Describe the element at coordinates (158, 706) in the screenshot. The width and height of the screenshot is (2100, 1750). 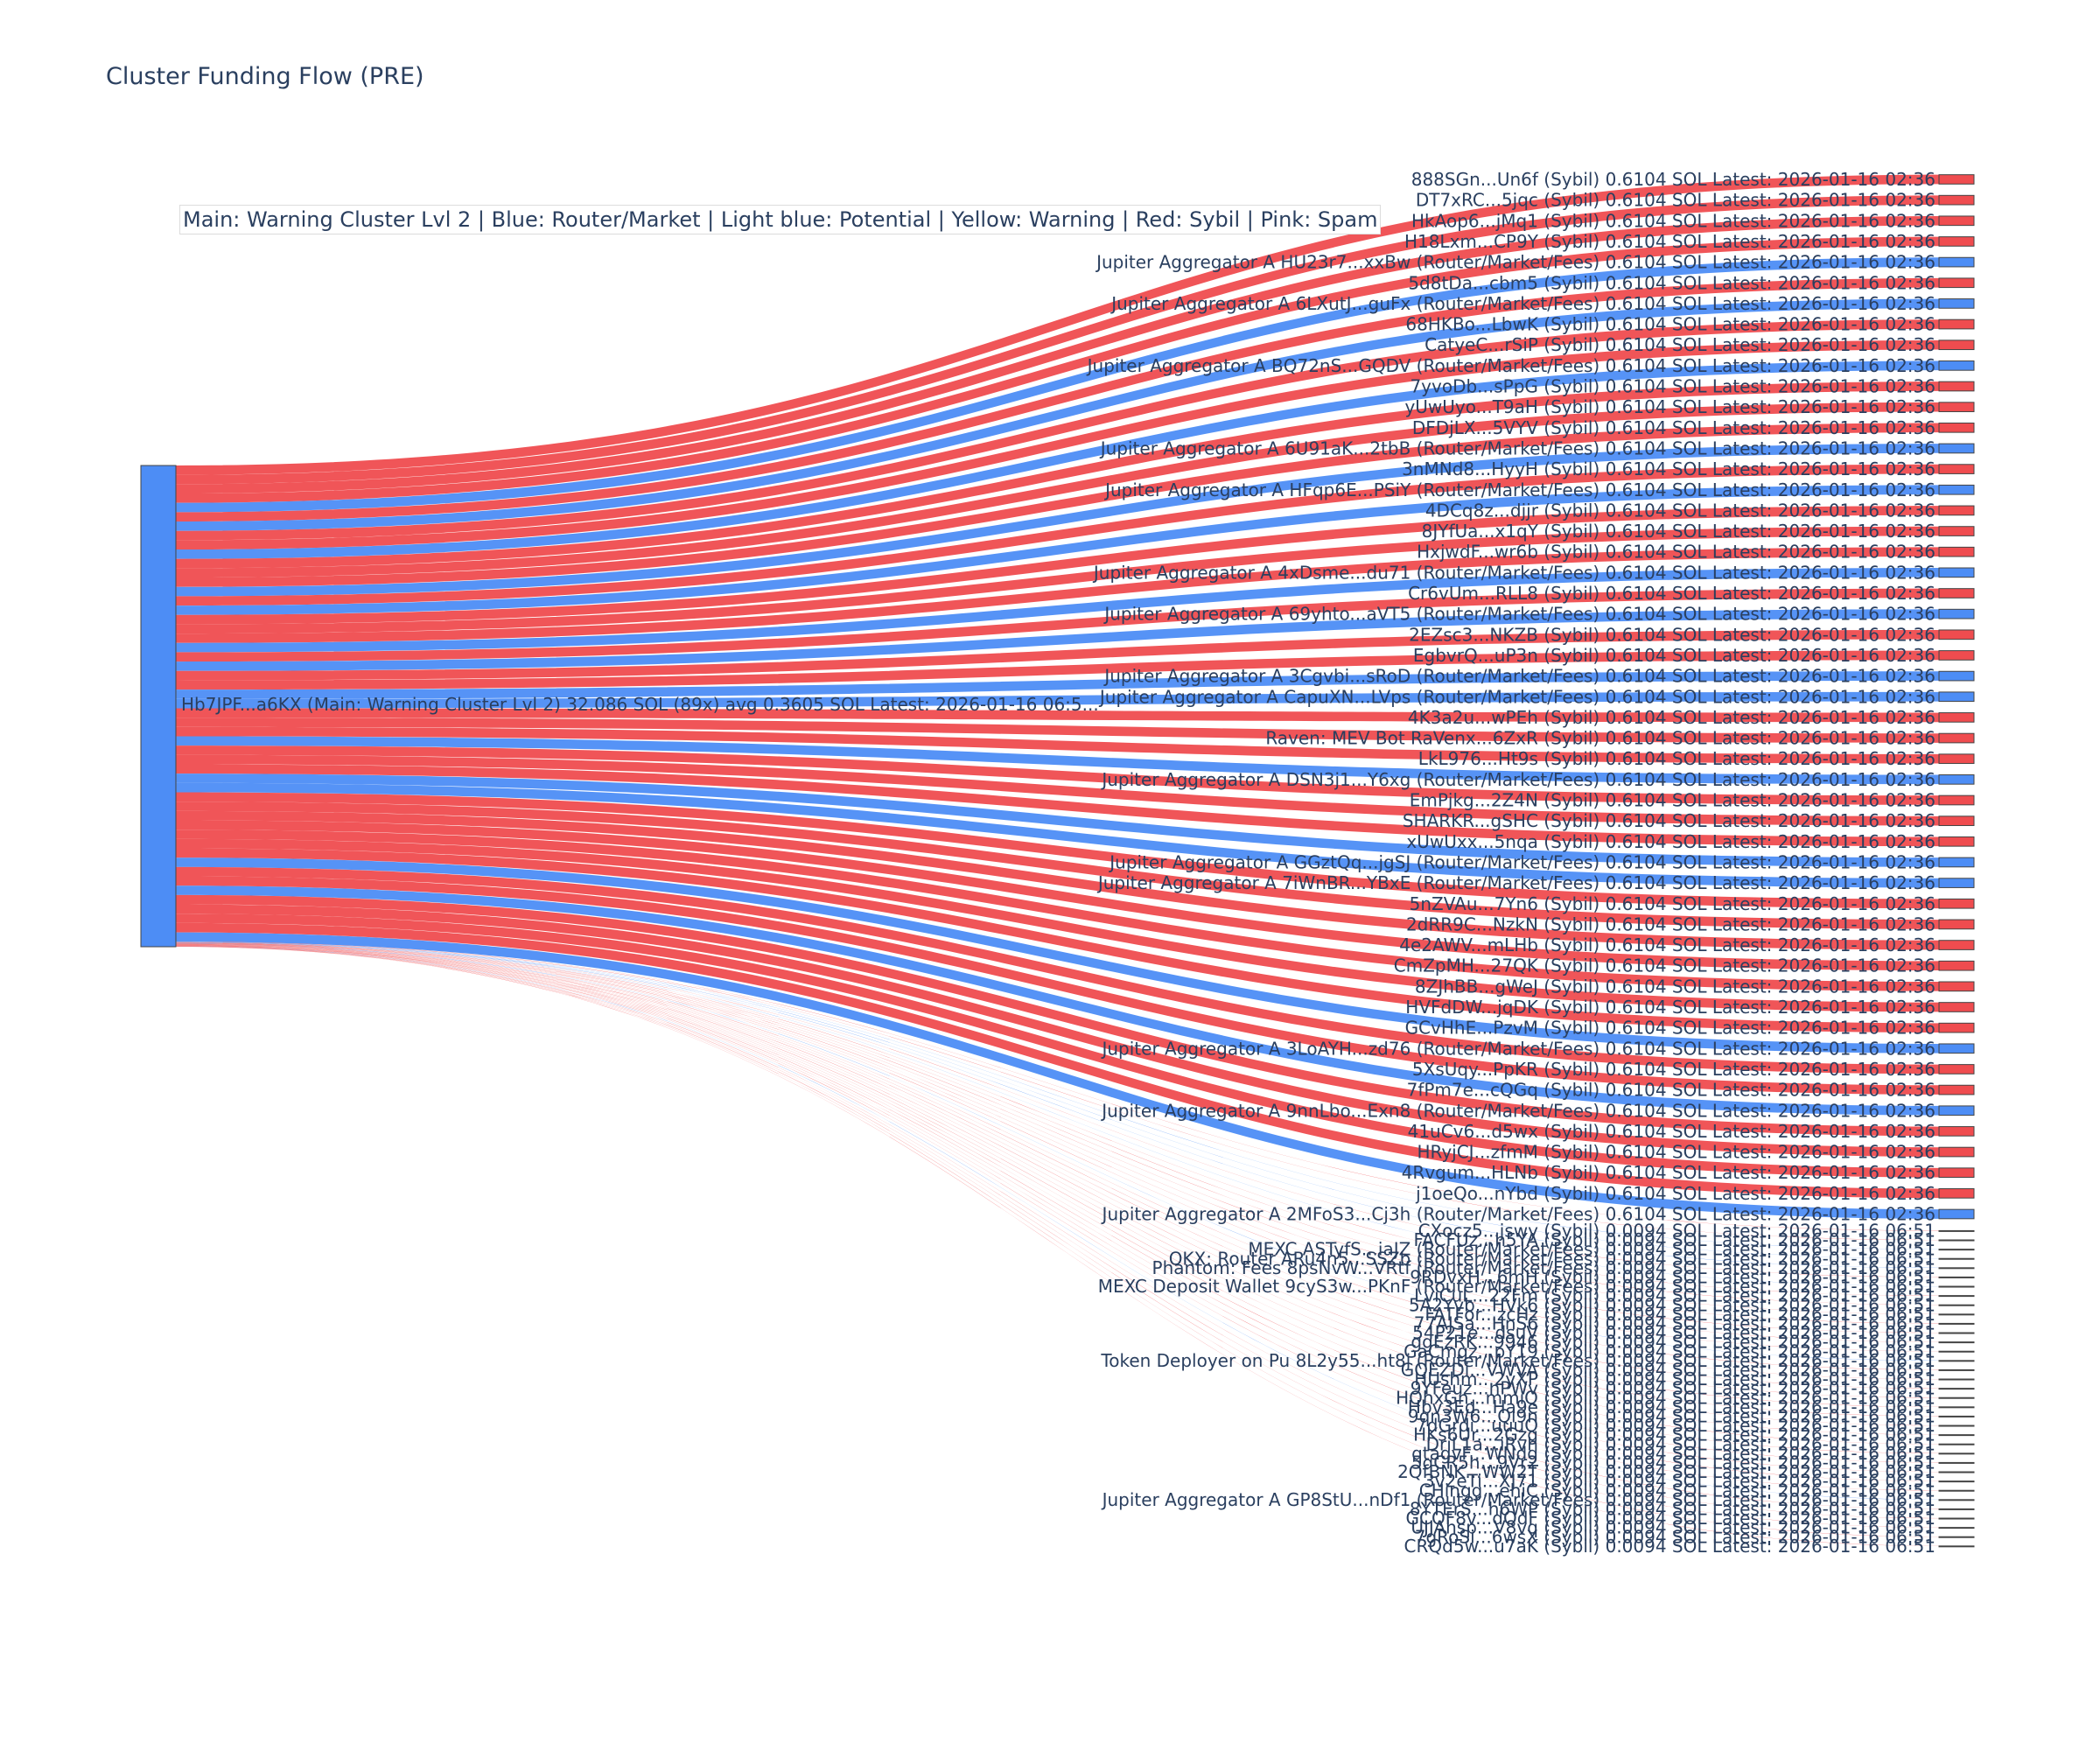
I see `source-node` at that location.